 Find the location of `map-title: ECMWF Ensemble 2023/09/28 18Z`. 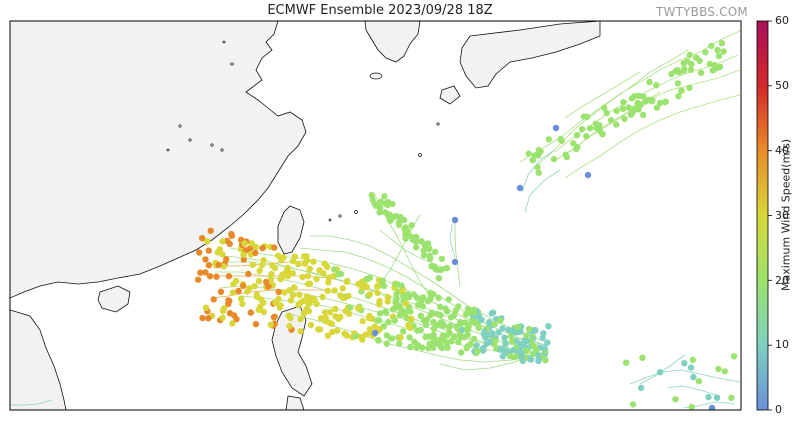

map-title: ECMWF Ensemble 2023/09/28 18Z is located at coordinates (380, 10).